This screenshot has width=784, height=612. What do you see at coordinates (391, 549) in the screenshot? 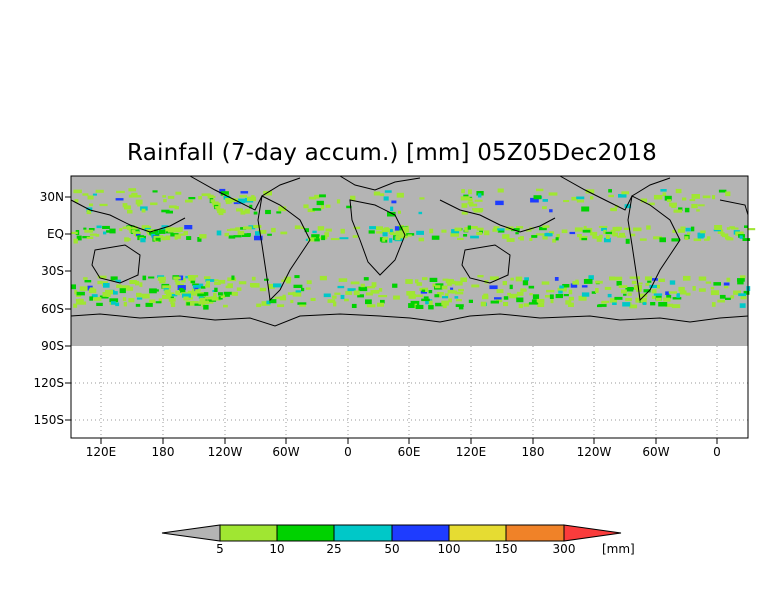
I see `colorbar-label: 50` at bounding box center [391, 549].